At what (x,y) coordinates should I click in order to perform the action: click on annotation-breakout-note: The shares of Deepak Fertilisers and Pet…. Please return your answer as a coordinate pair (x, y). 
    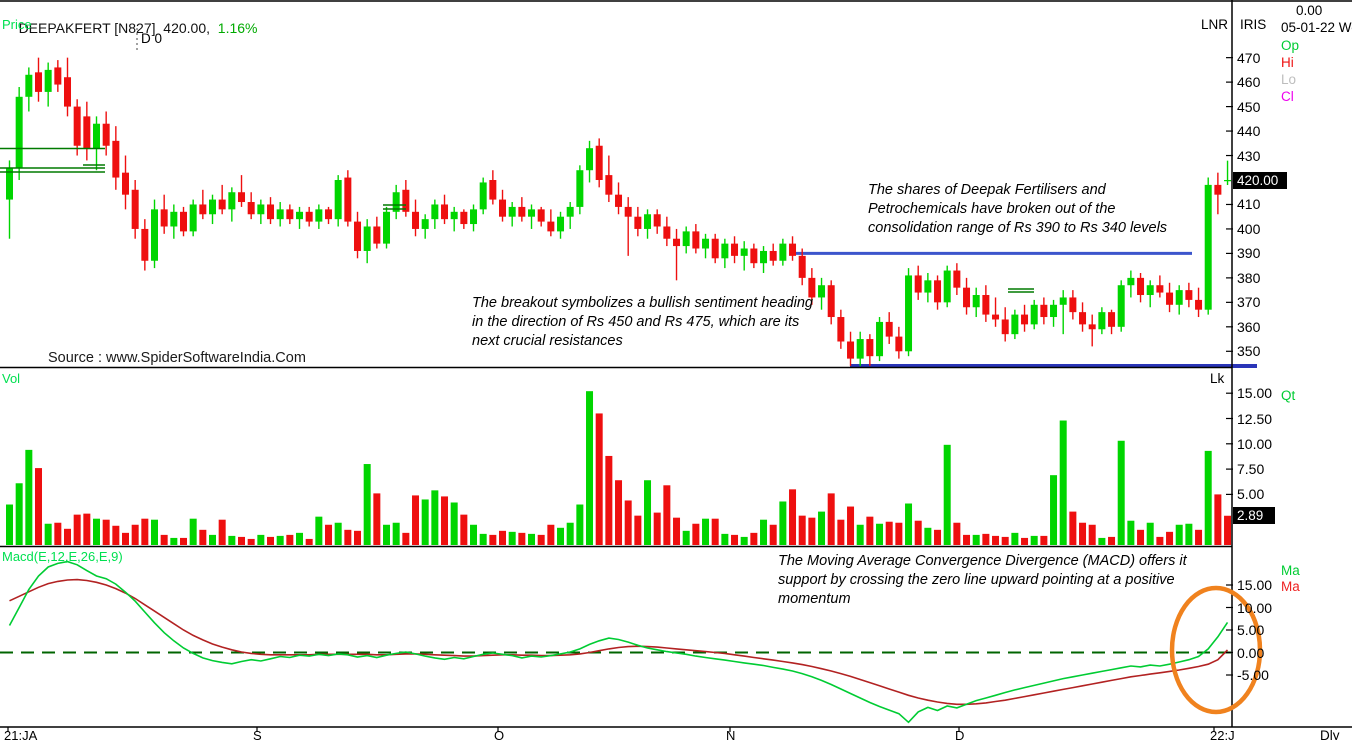
    Looking at the image, I should click on (1018, 209).